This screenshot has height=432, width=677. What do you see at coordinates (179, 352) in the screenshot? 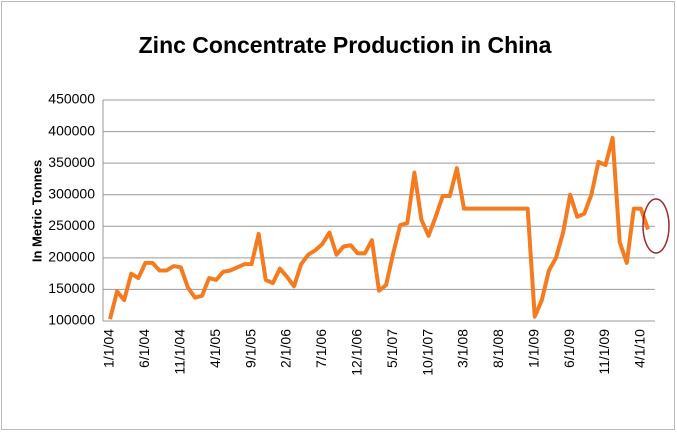
I see `x-tick-label: 11/1/04` at bounding box center [179, 352].